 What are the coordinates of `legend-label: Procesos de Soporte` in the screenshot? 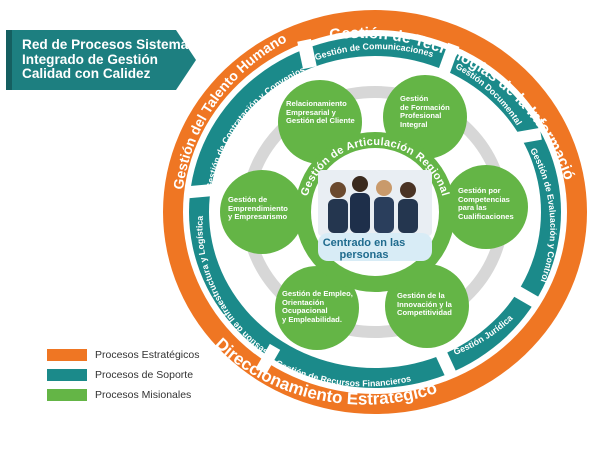 It's located at (144, 375).